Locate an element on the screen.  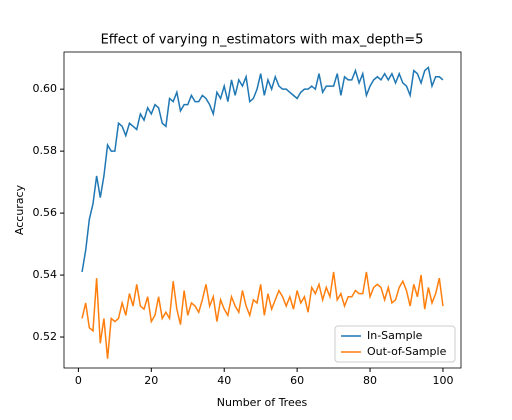
y-tick-label: 0.60 is located at coordinates (45, 88).